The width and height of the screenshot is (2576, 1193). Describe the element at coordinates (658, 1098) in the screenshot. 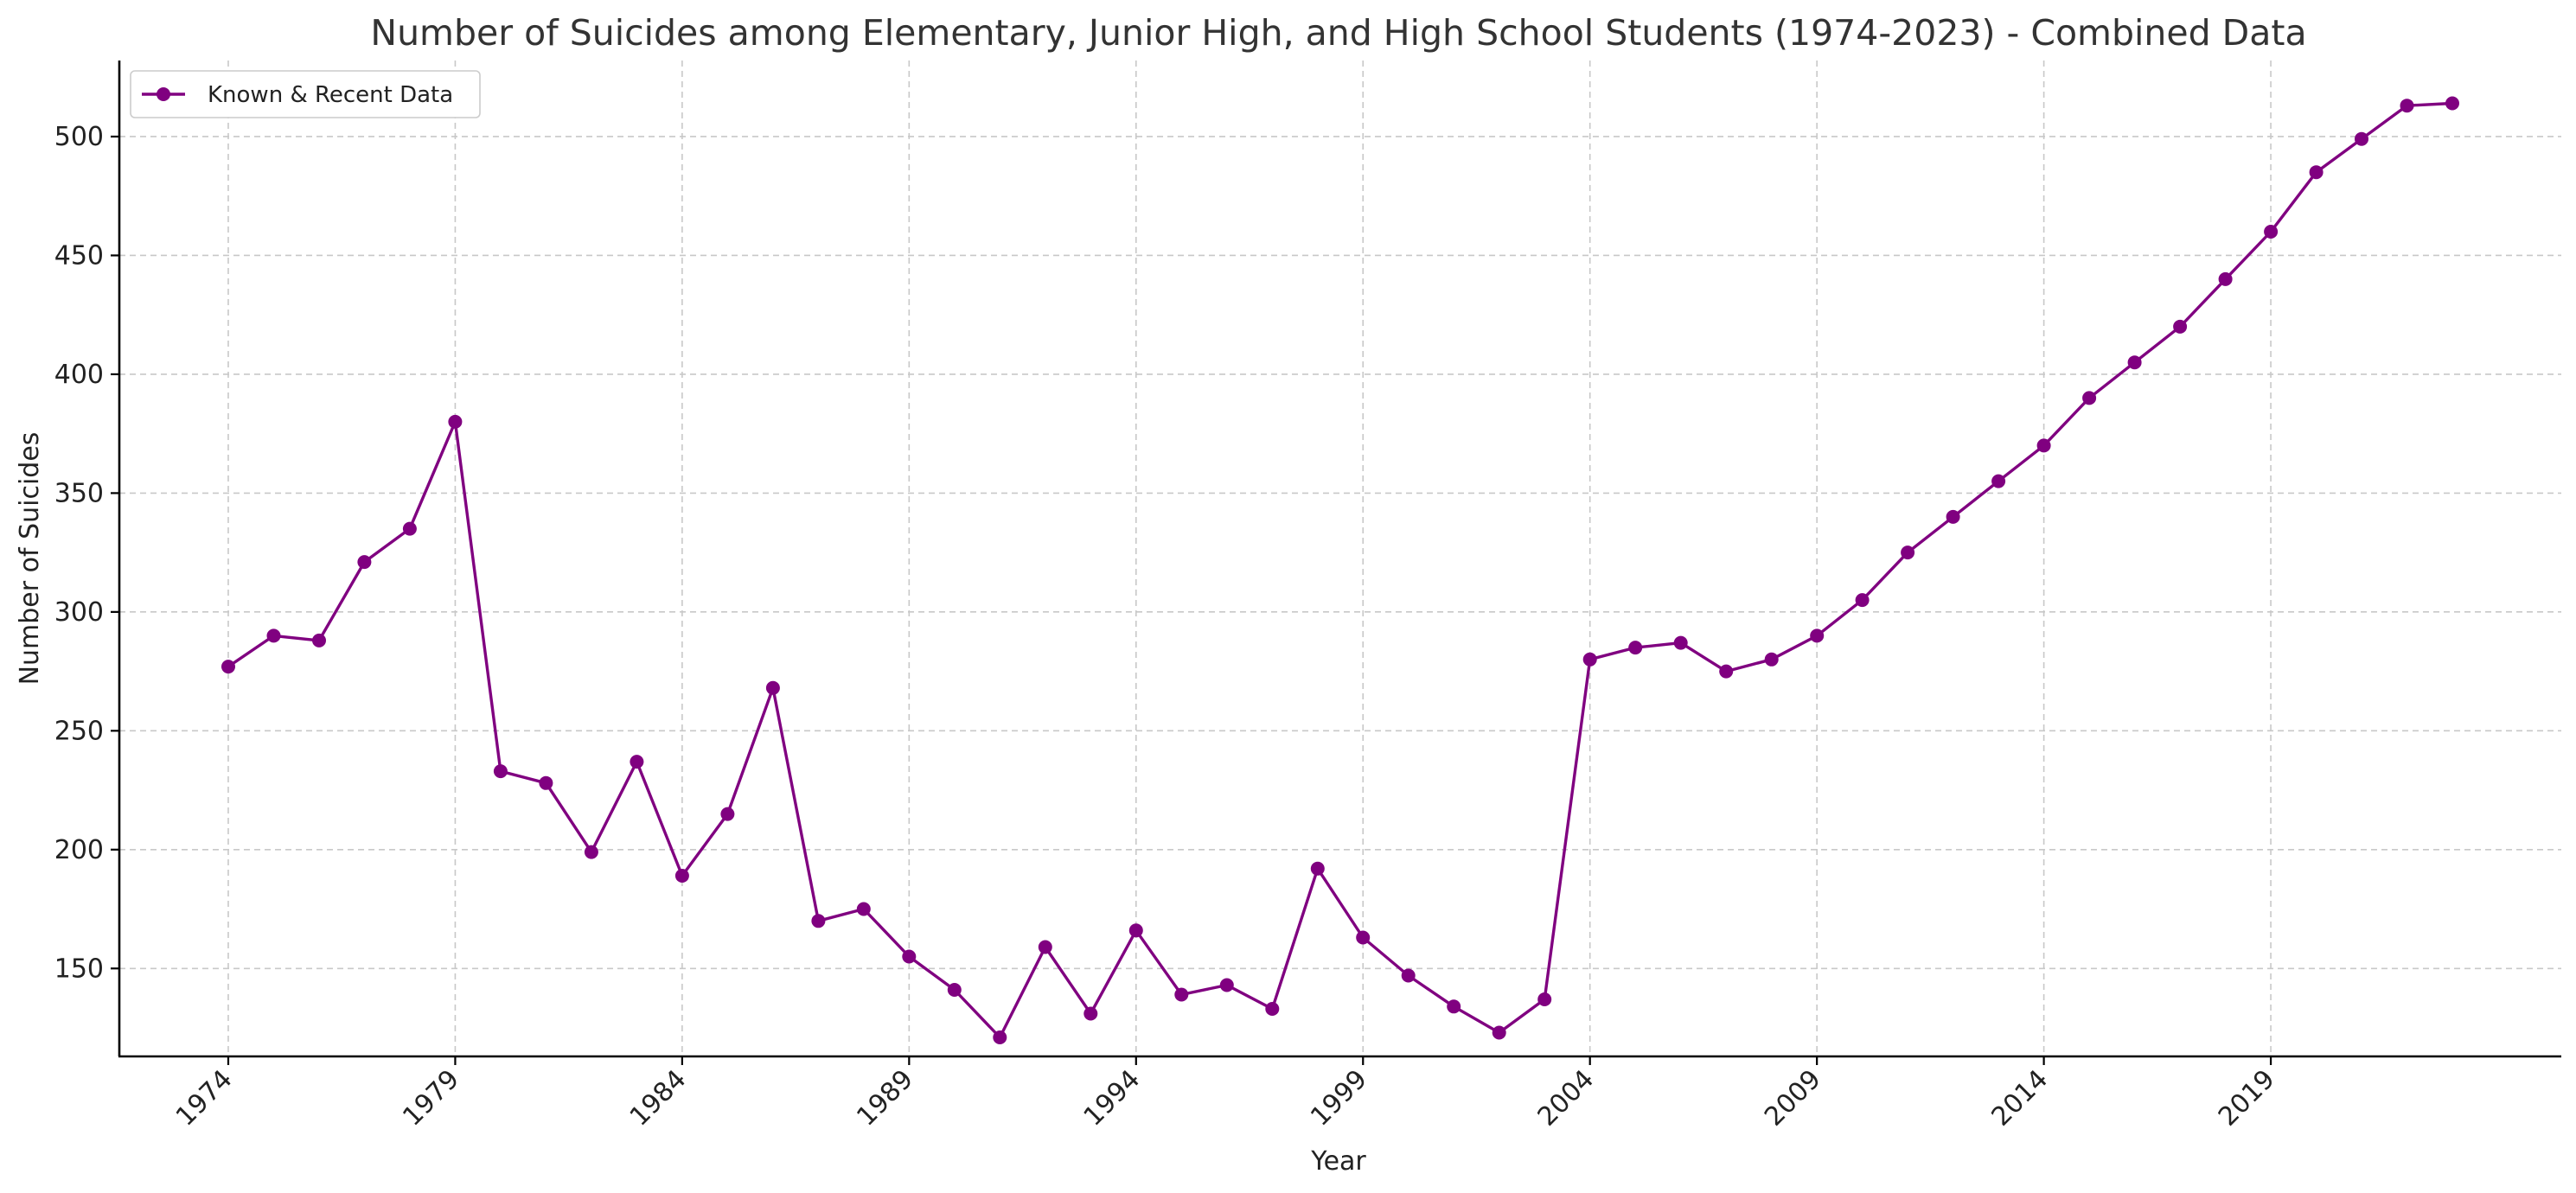

I see `x-tick-label: 1984` at that location.